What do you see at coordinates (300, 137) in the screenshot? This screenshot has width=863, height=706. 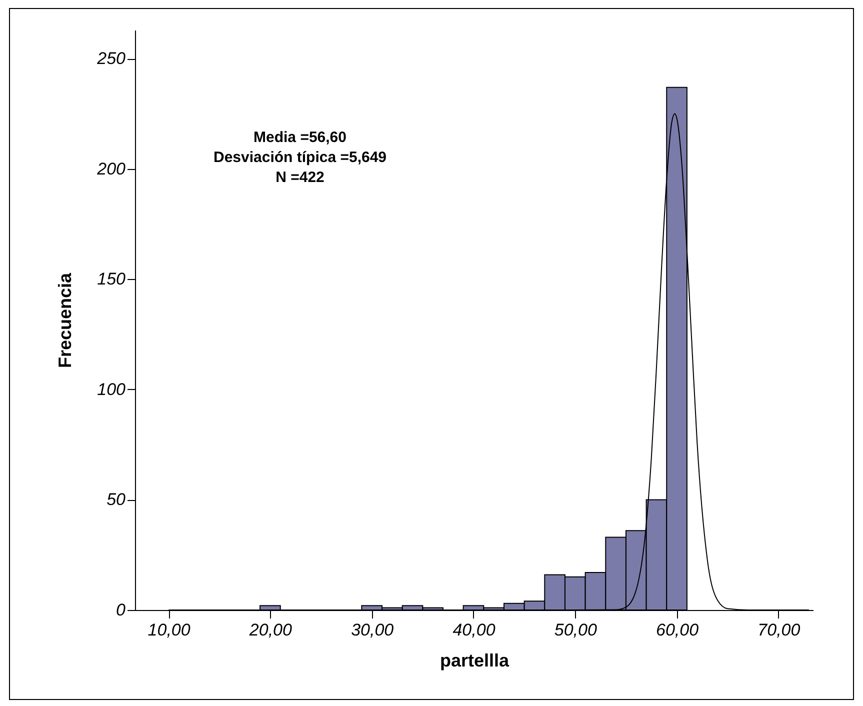 I see `annotation: Media =56,60` at bounding box center [300, 137].